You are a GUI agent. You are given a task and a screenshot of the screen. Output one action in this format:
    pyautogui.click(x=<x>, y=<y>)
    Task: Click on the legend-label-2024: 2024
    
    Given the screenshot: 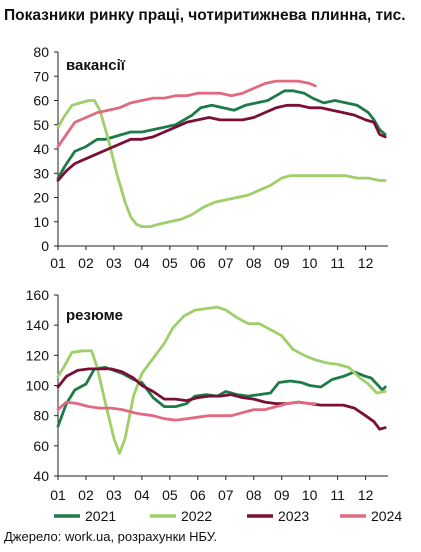 What is the action you would take?
    pyautogui.click(x=386, y=516)
    